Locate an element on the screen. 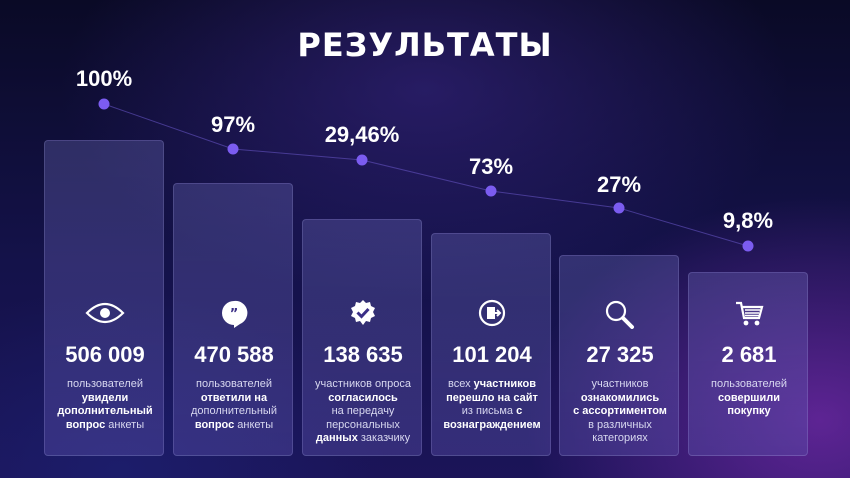  bar-value: 27 325 is located at coordinates (620, 354).